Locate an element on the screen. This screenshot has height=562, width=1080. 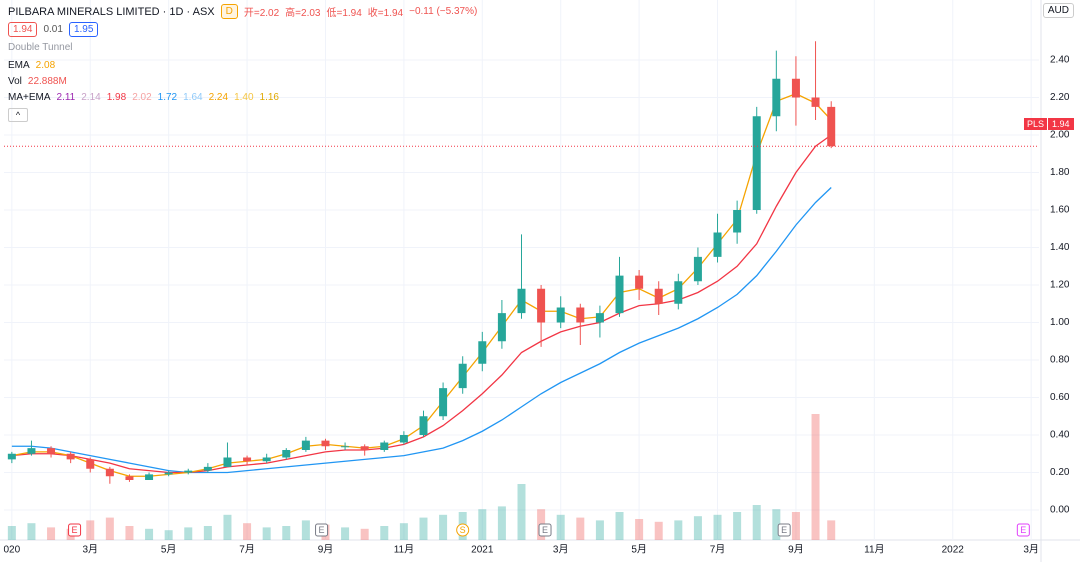
y-tick-label: 2.20 is located at coordinates (1060, 97).